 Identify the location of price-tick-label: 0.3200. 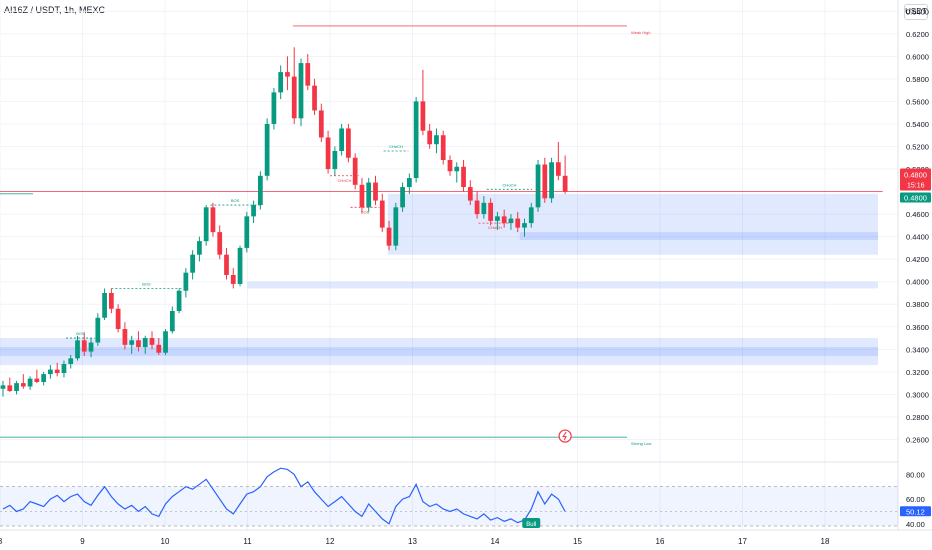
(917, 372).